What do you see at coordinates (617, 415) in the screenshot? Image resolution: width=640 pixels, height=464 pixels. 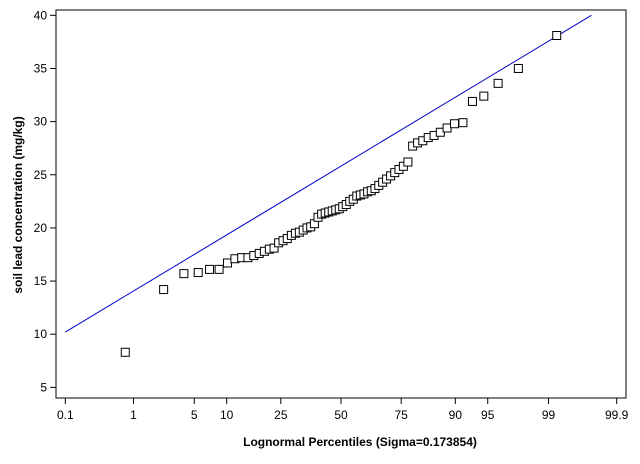 I see `x-tick-label: 99.9` at bounding box center [617, 415].